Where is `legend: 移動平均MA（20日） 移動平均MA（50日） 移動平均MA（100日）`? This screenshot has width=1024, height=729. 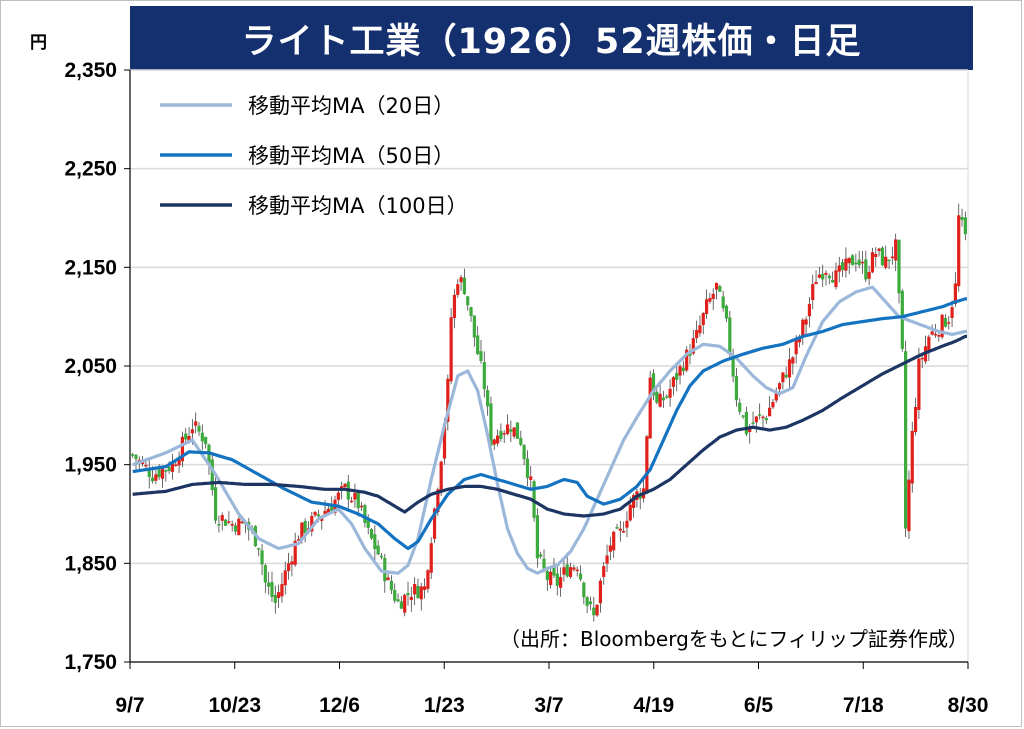
legend: 移動平均MA（20日） 移動平均MA（50日） 移動平均MA（100日） is located at coordinates (314, 156).